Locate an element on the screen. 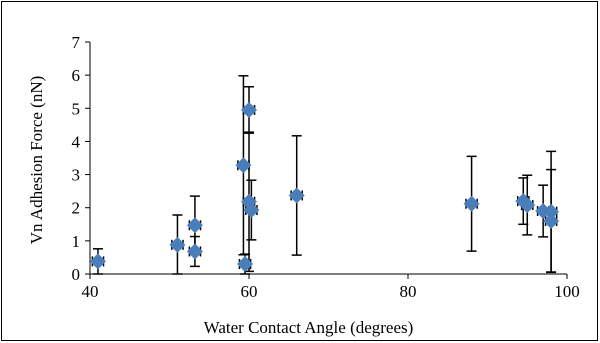 The height and width of the screenshot is (343, 600). y-tick-label: 7 is located at coordinates (76, 42).